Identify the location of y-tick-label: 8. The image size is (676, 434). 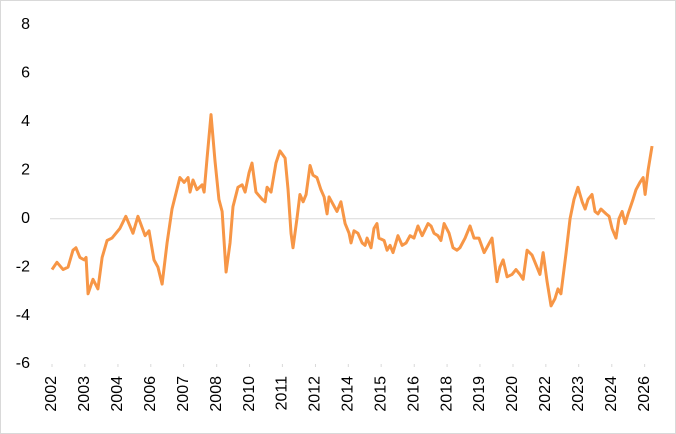
(25, 24).